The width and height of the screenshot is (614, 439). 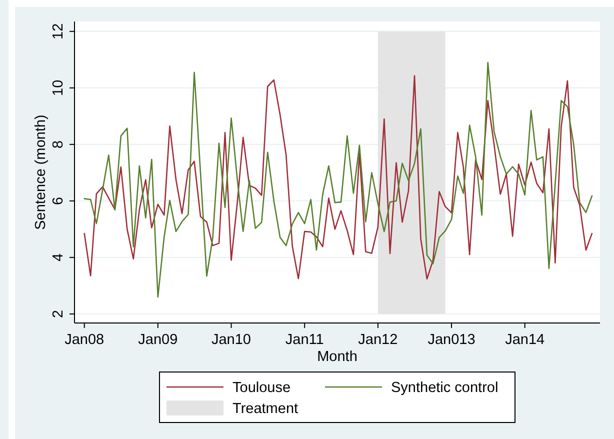 What do you see at coordinates (58, 200) in the screenshot?
I see `y-tick-label: 6` at bounding box center [58, 200].